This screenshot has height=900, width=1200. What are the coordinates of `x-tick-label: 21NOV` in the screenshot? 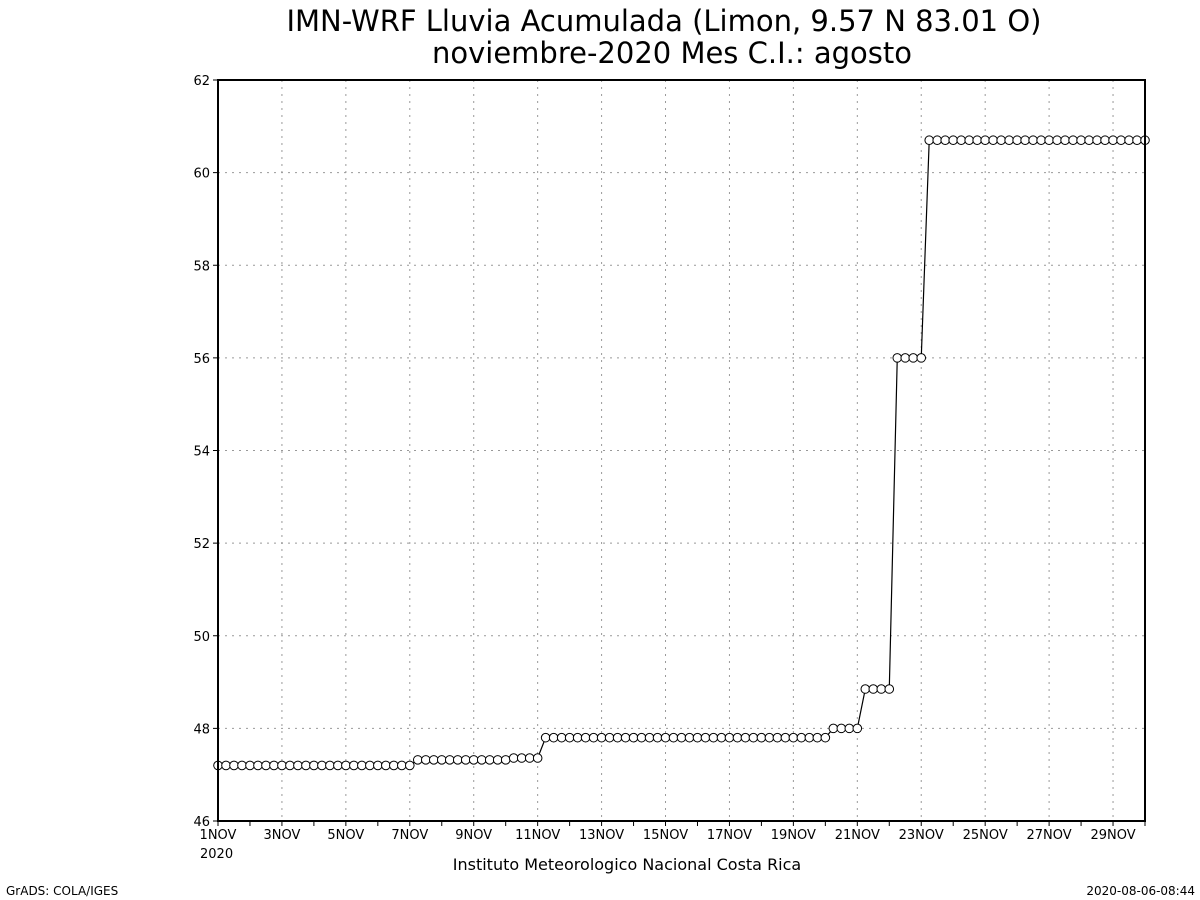 It's located at (857, 835).